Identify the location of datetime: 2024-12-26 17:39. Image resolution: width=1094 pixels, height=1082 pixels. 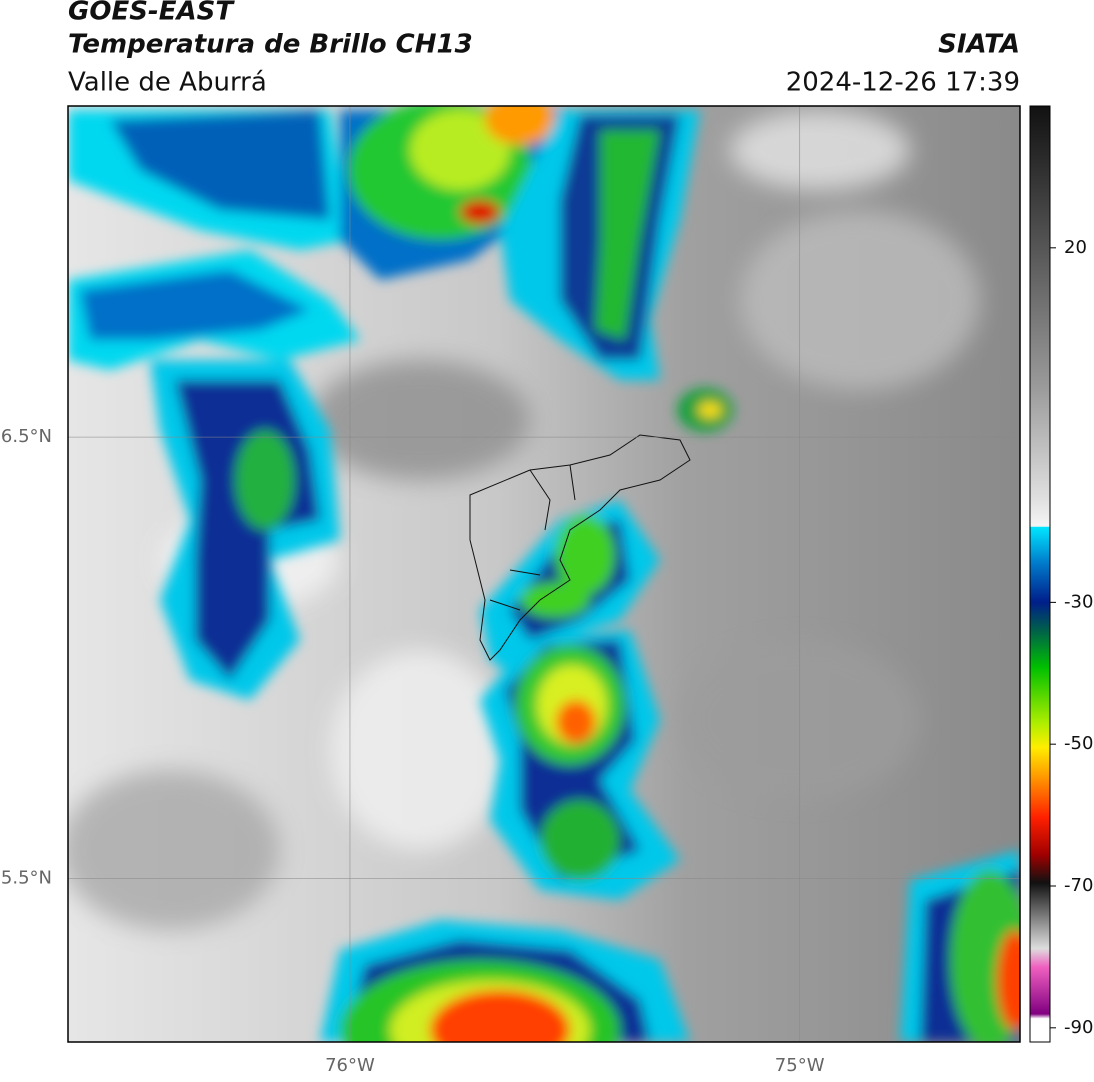
(903, 83).